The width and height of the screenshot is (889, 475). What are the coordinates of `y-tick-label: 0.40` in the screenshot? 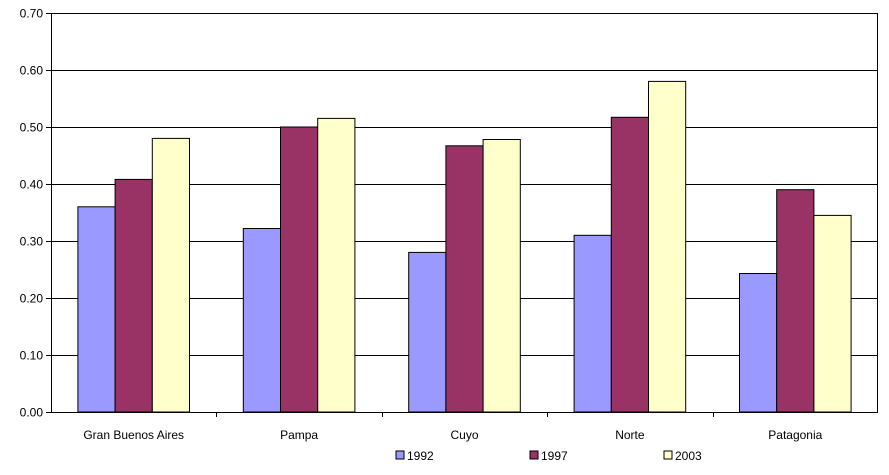 It's located at (32, 185).